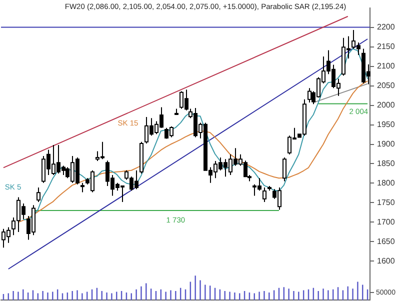 The width and height of the screenshot is (400, 308). I want to click on y-tick-label: 1750, so click(386, 202).